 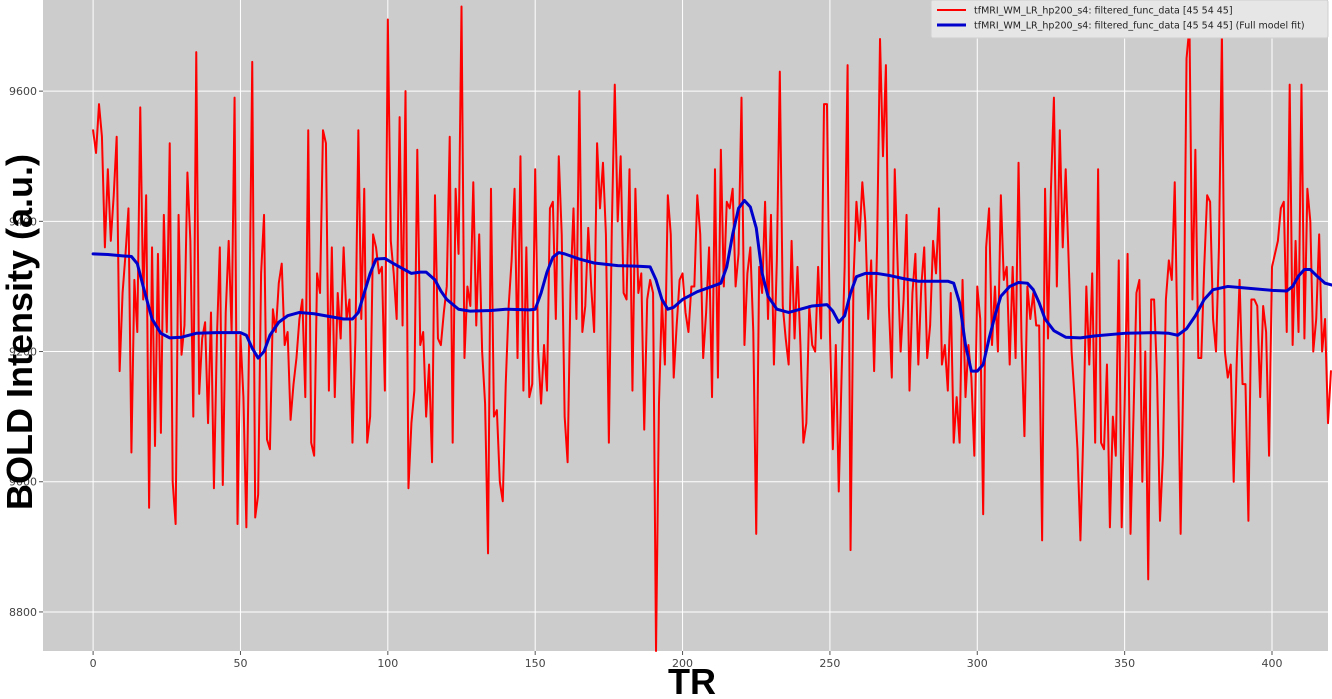 What do you see at coordinates (977, 663) in the screenshot?
I see `x-tick-label: 300` at bounding box center [977, 663].